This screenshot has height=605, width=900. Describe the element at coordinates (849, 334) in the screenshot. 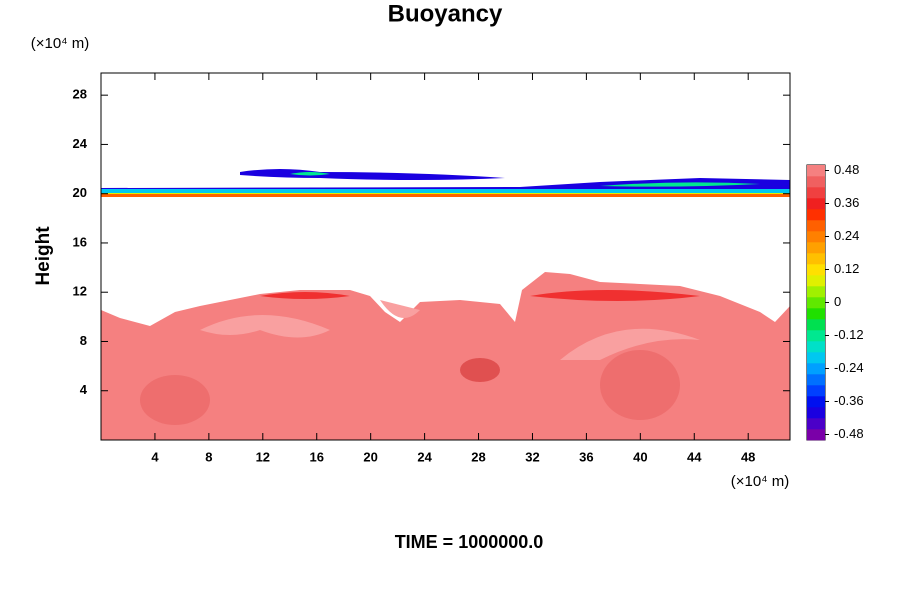

I see `colorbar-tick-label: -0.12` at that location.